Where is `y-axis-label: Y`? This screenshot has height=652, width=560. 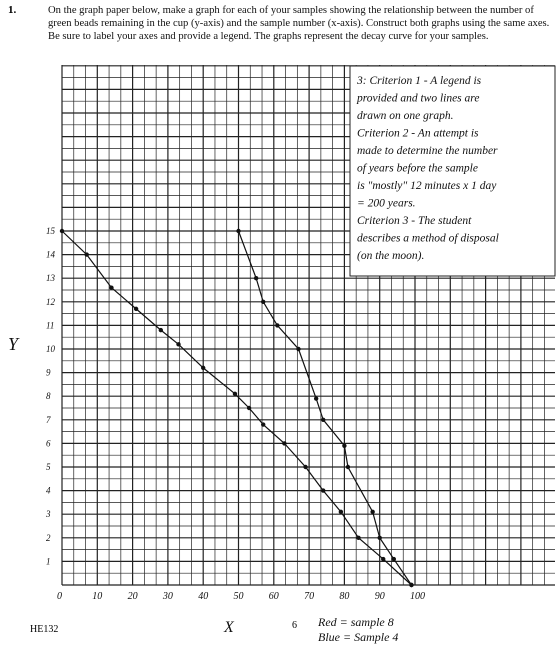 y-axis-label: Y is located at coordinates (14, 344).